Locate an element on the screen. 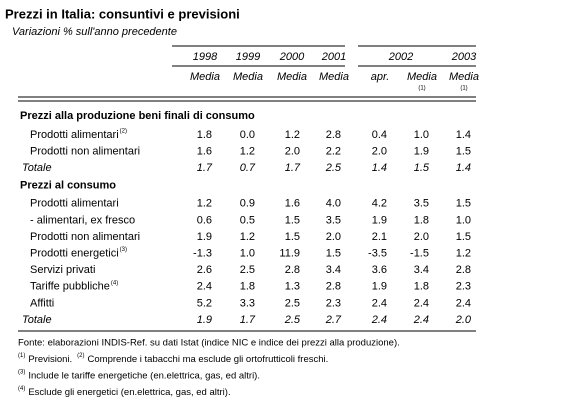 This screenshot has width=578, height=406. cell: -3.5 is located at coordinates (377, 254).